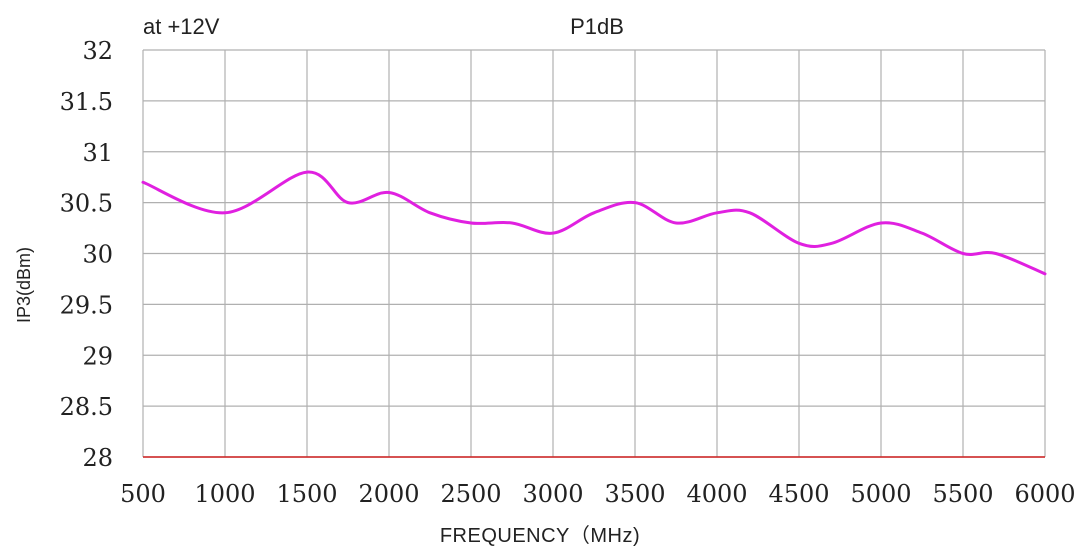  Describe the element at coordinates (97, 51) in the screenshot. I see `y-tick-label: 32` at that location.